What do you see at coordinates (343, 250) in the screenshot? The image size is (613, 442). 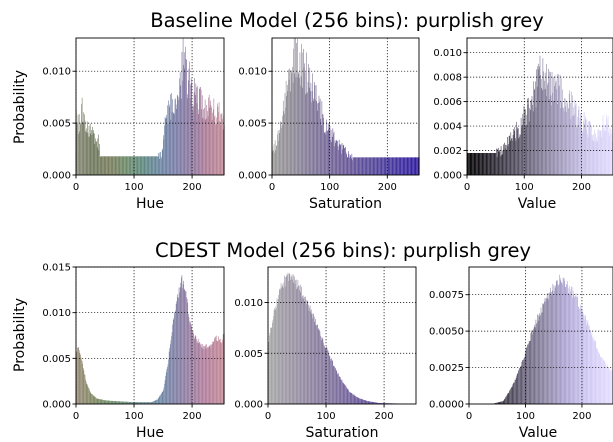 I see `row2-title: CDEST Model (256 bins): purplish grey` at bounding box center [343, 250].